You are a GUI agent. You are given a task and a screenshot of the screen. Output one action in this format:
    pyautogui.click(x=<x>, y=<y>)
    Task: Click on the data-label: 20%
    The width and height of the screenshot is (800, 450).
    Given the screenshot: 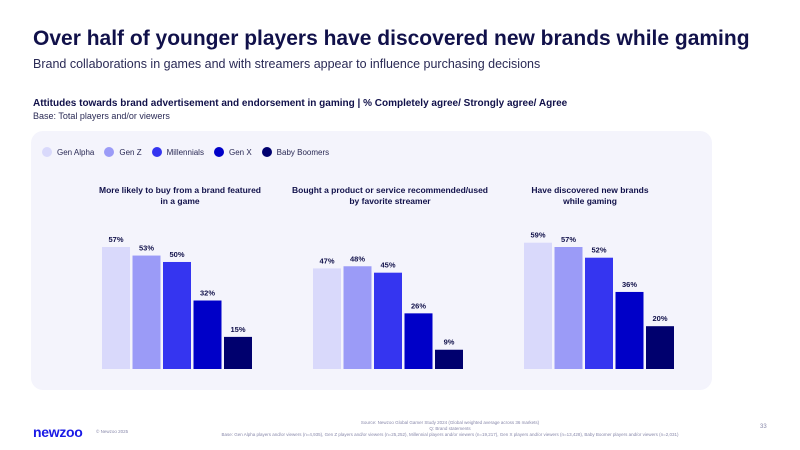 What is the action you would take?
    pyautogui.click(x=659, y=318)
    